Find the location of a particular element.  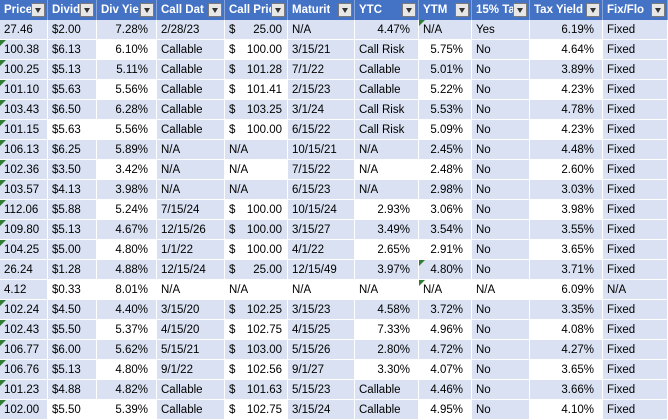

table-cell-price: 101.23 is located at coordinates (24, 390).